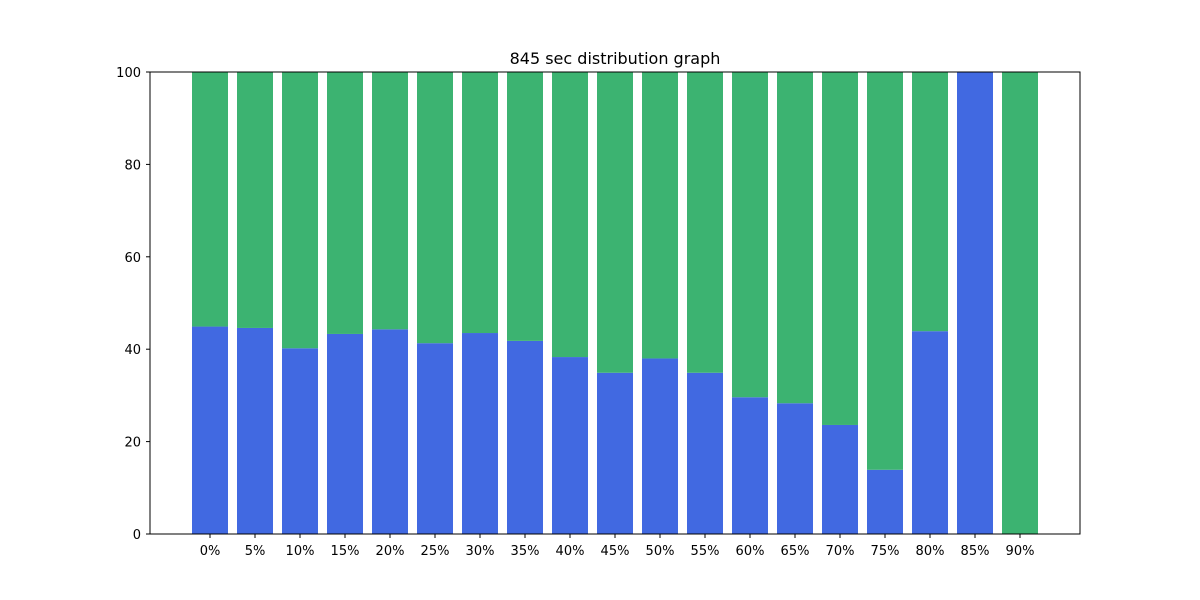 This screenshot has width=1200, height=600. What do you see at coordinates (255, 551) in the screenshot?
I see `x-tick-label: 5%` at bounding box center [255, 551].